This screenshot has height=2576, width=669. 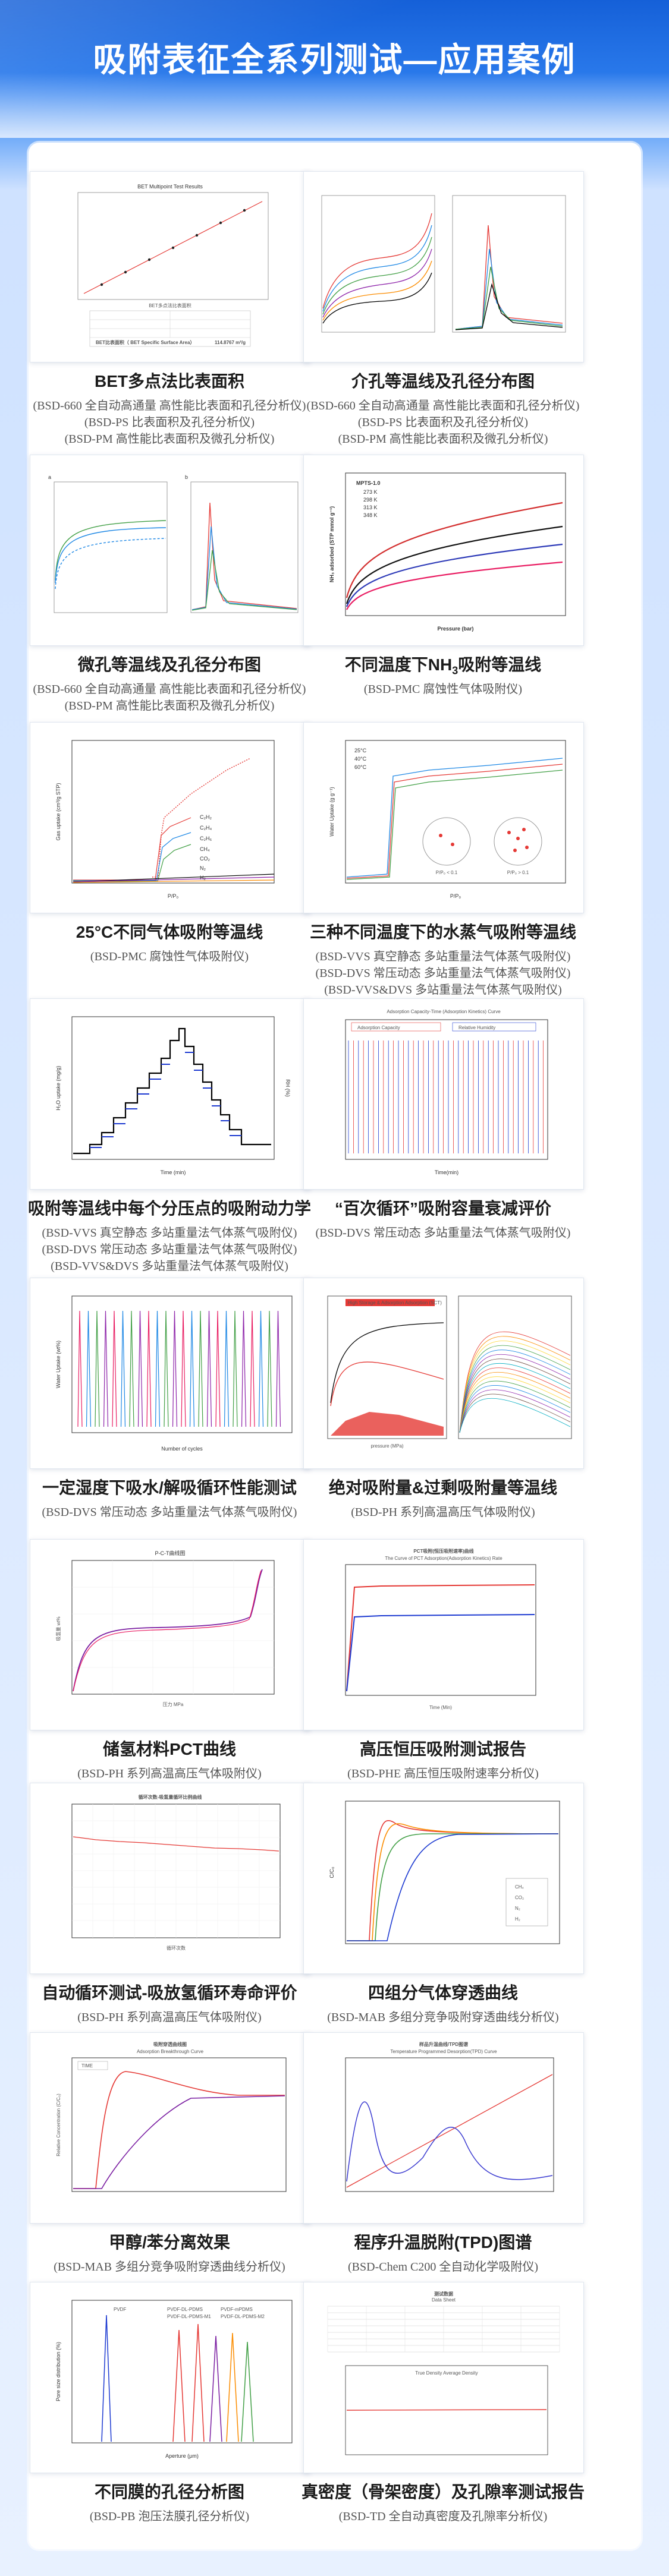 What do you see at coordinates (169, 2492) in the screenshot?
I see `card-caption: 不同膜的孔径分析图` at bounding box center [169, 2492].